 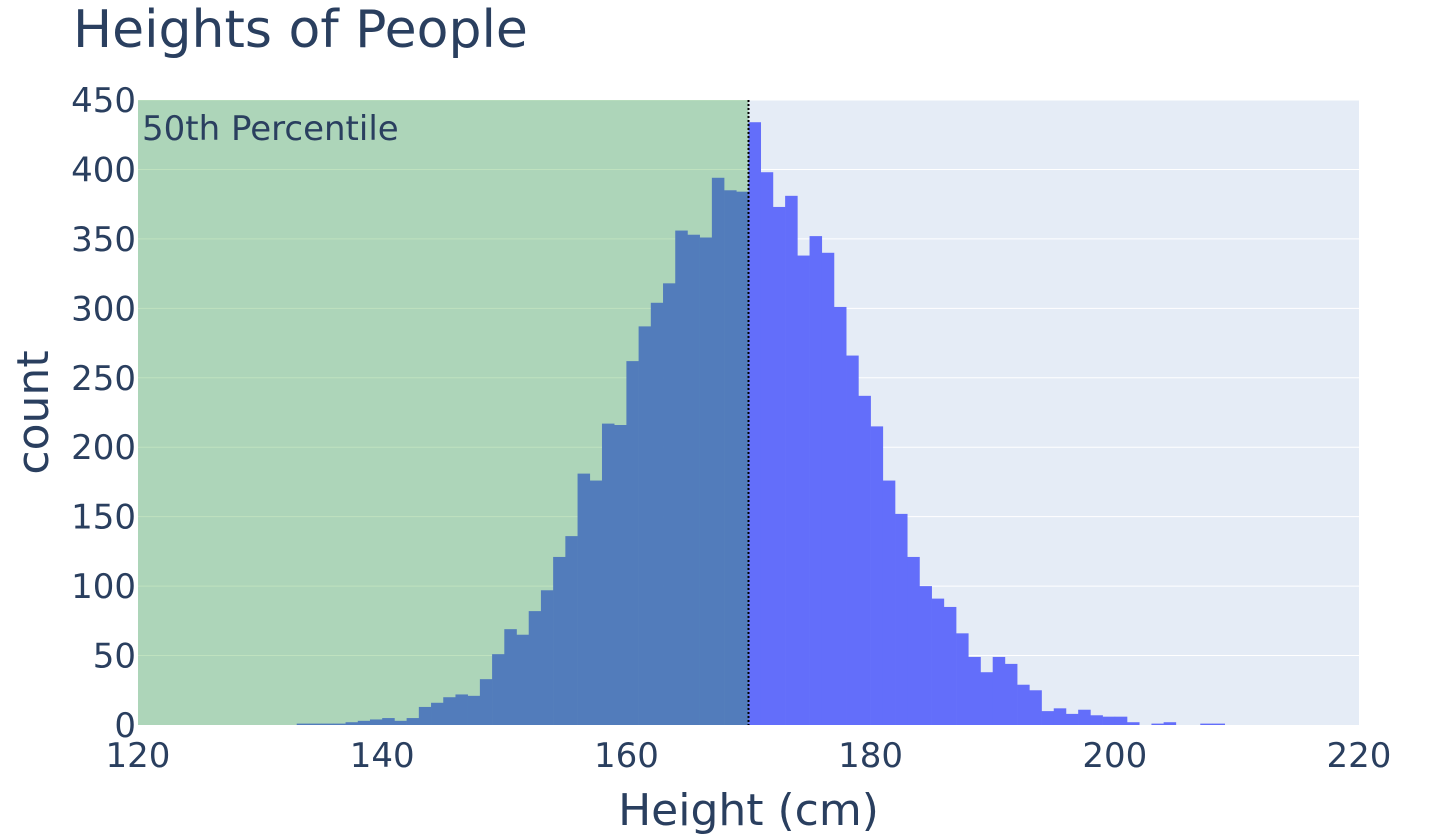 What do you see at coordinates (626, 756) in the screenshot?
I see `x-tick-label: 160` at bounding box center [626, 756].